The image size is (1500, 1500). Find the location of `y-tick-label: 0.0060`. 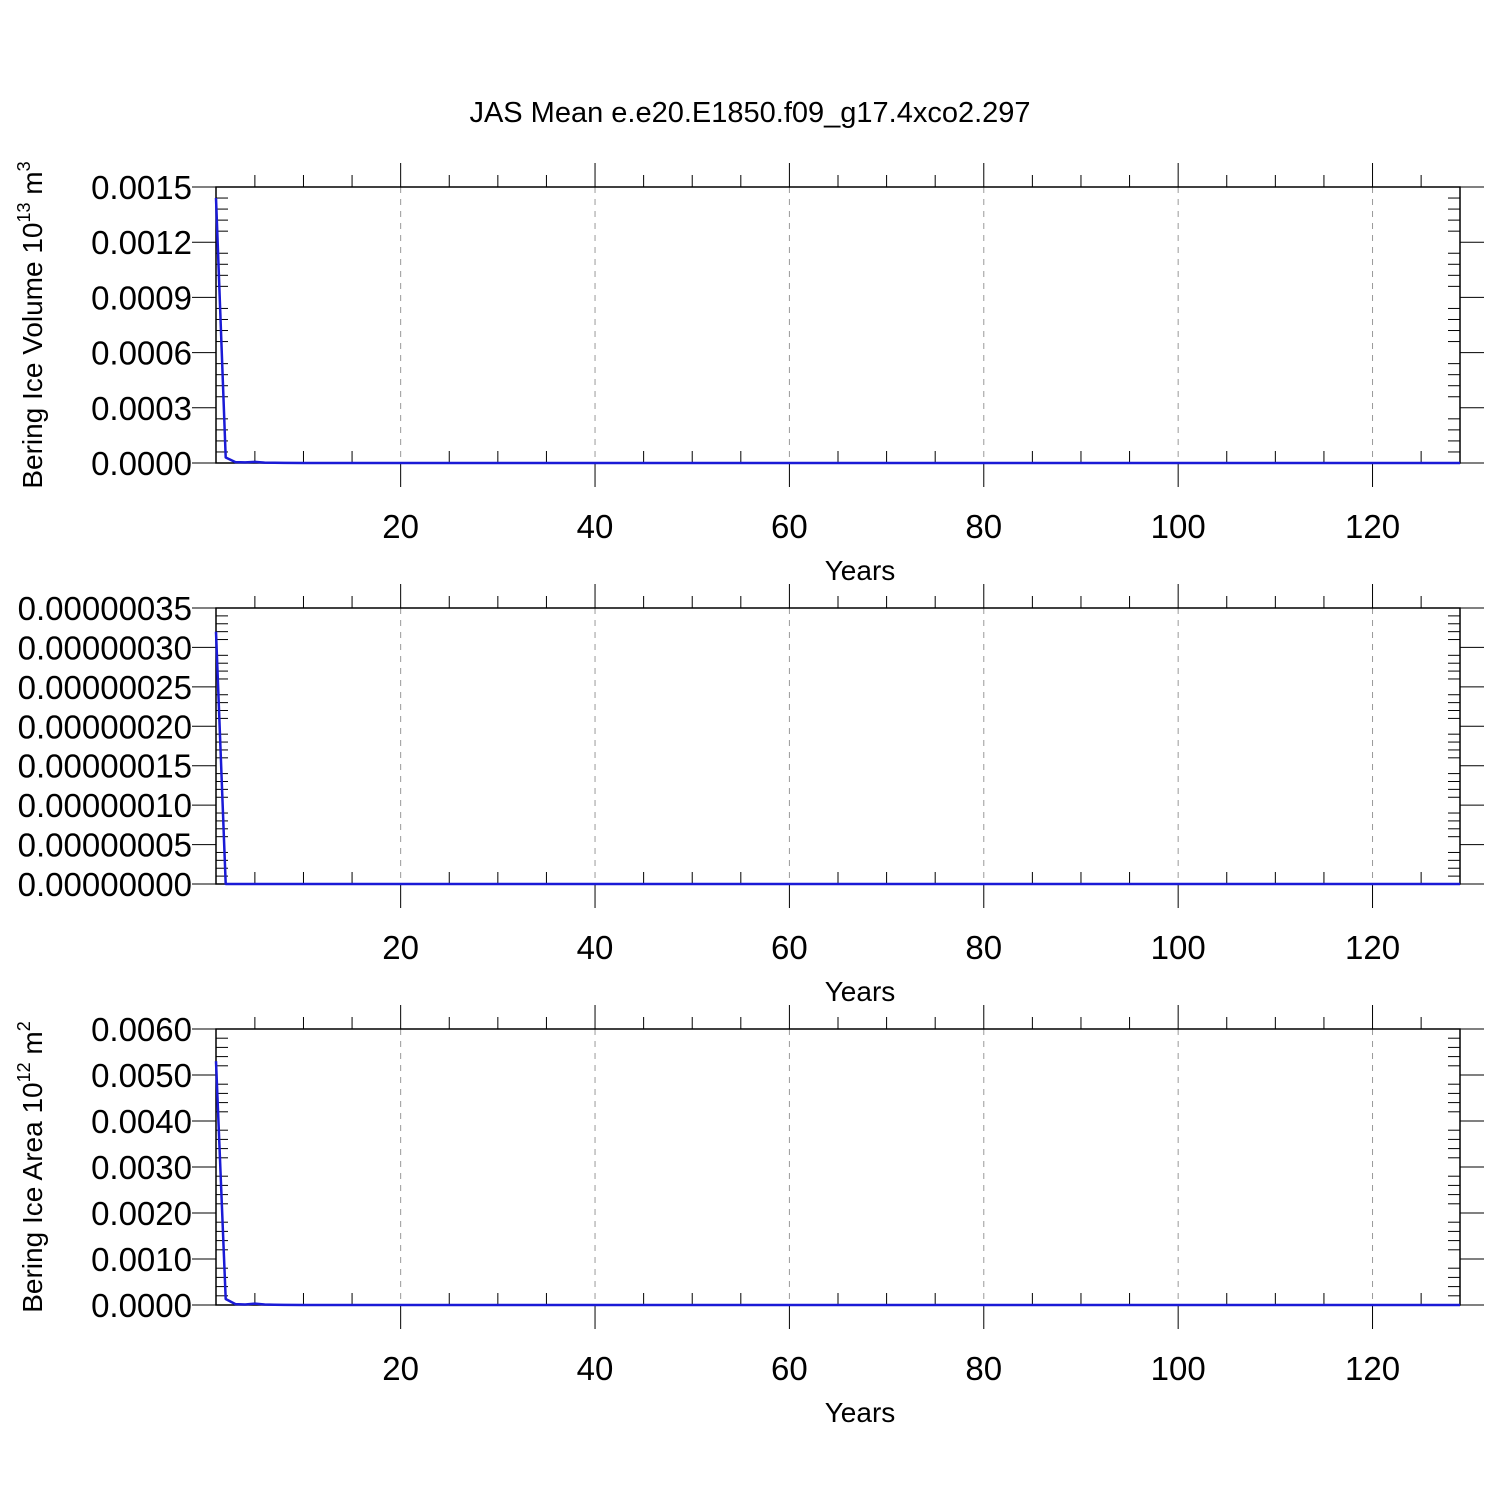

y-tick-label: 0.0060 is located at coordinates (141, 1029).